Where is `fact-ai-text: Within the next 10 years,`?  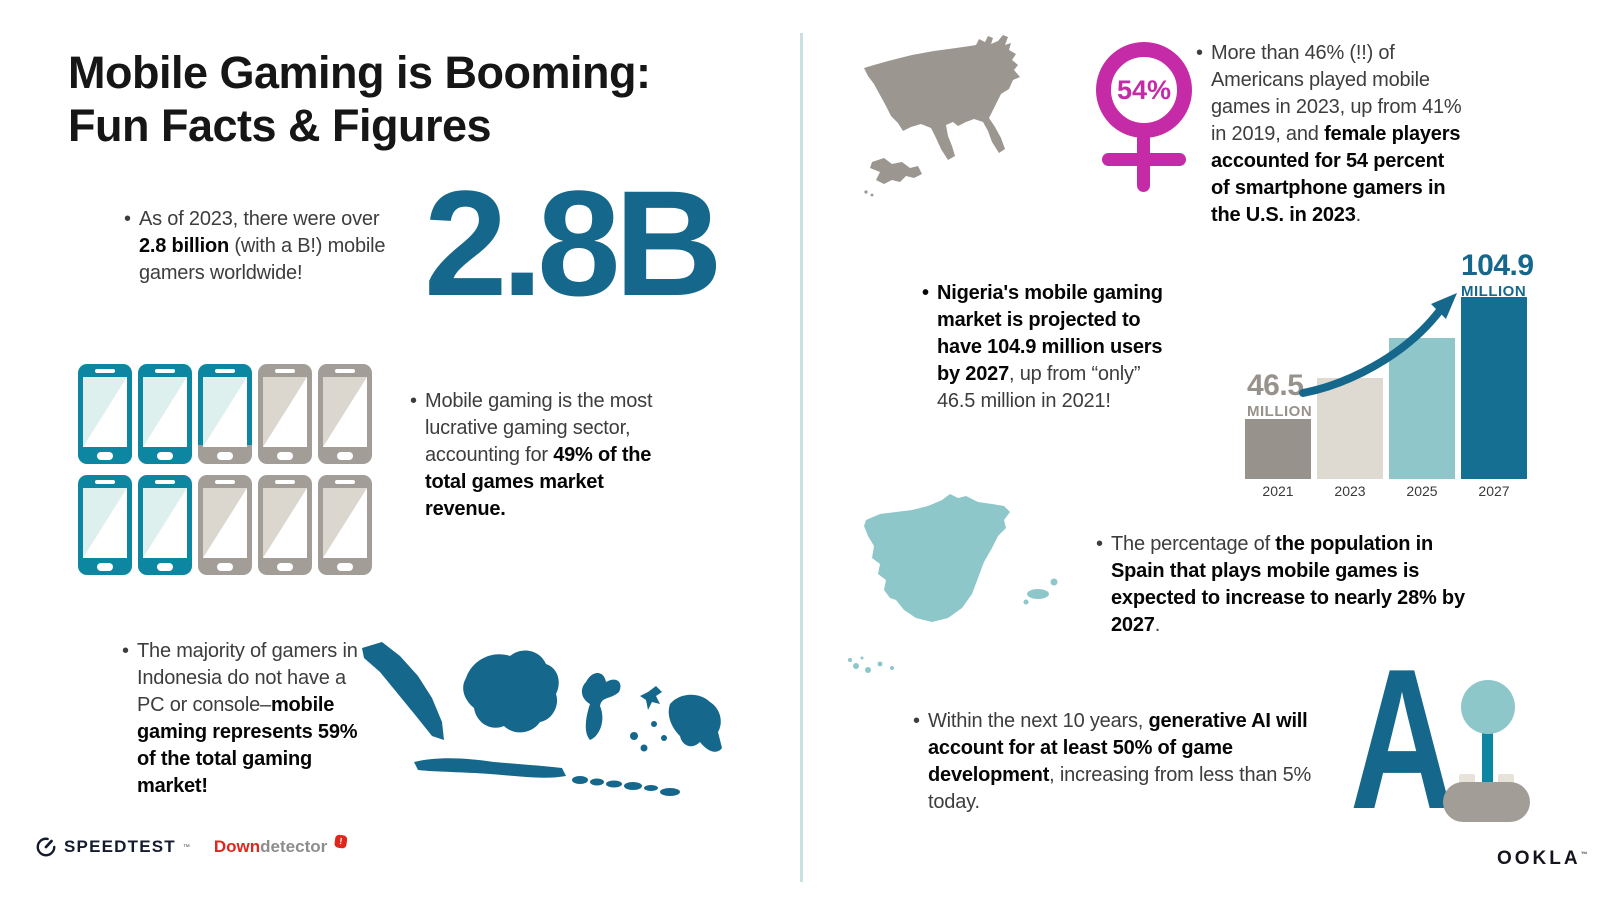 fact-ai-text: Within the next 10 years, is located at coordinates (1038, 721).